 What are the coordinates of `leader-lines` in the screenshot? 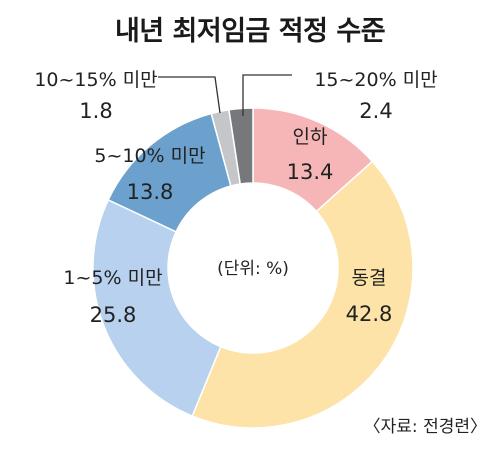 It's located at (225, 95).